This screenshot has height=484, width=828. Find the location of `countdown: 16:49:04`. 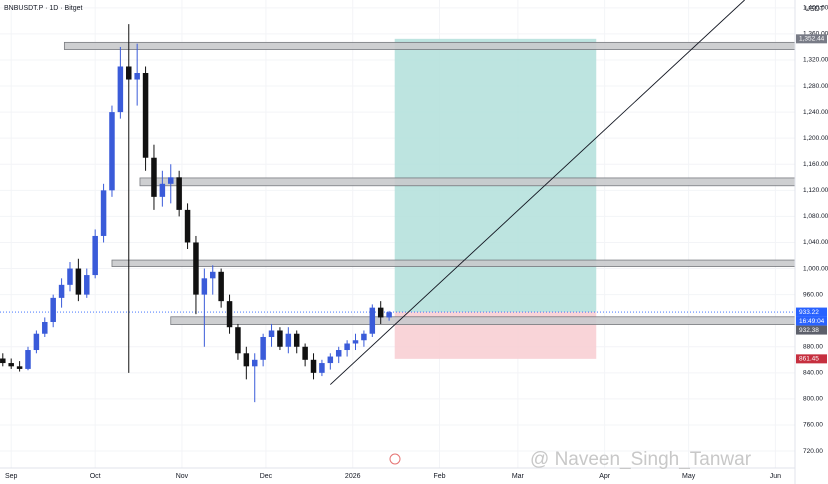

countdown: 16:49:04 is located at coordinates (812, 321).